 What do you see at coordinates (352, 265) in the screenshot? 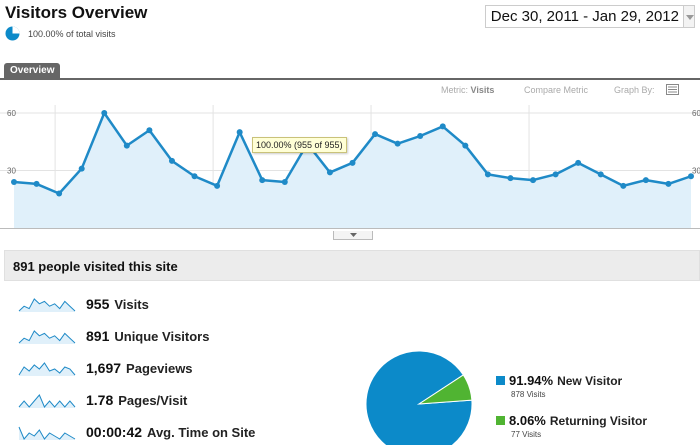
I see `summary-header: 891 people visited this site` at bounding box center [352, 265].